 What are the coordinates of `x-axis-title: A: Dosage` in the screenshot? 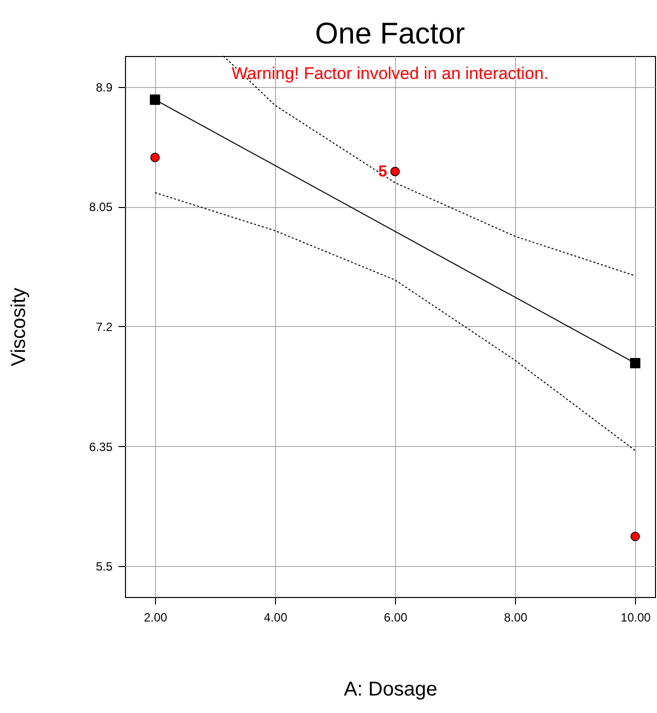 It's located at (391, 689).